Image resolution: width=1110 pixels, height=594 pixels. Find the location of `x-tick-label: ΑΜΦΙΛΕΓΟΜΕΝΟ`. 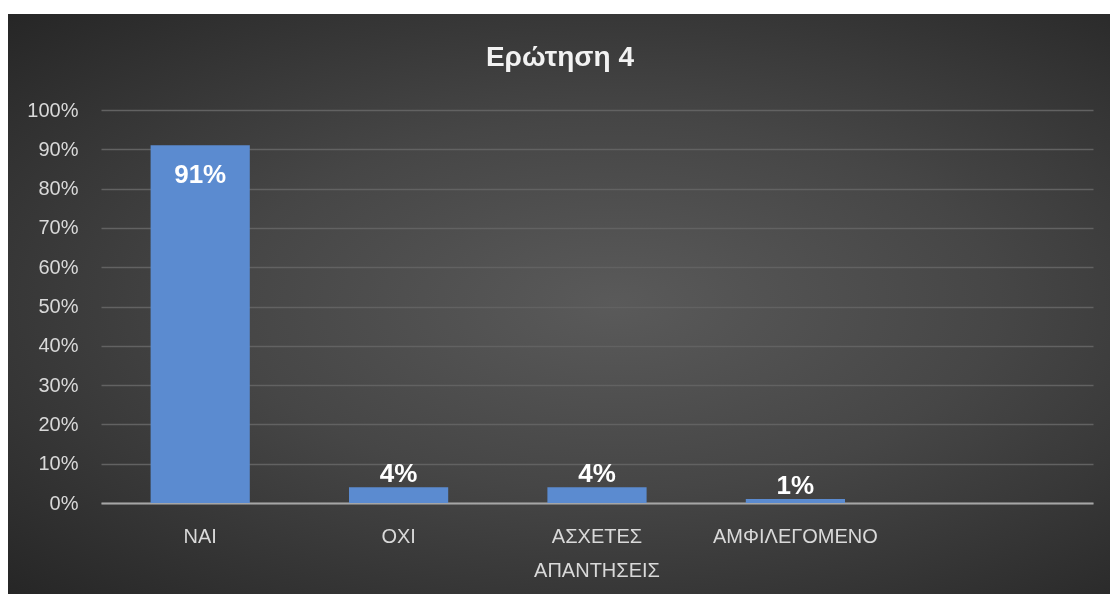

x-tick-label: ΑΜΦΙΛΕΓΟΜΕΝΟ is located at coordinates (795, 535).